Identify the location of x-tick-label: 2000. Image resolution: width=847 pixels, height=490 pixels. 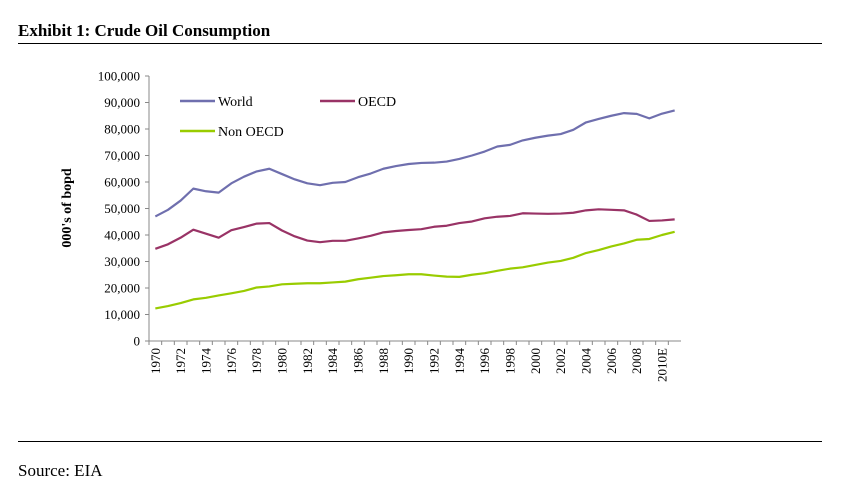
(535, 361).